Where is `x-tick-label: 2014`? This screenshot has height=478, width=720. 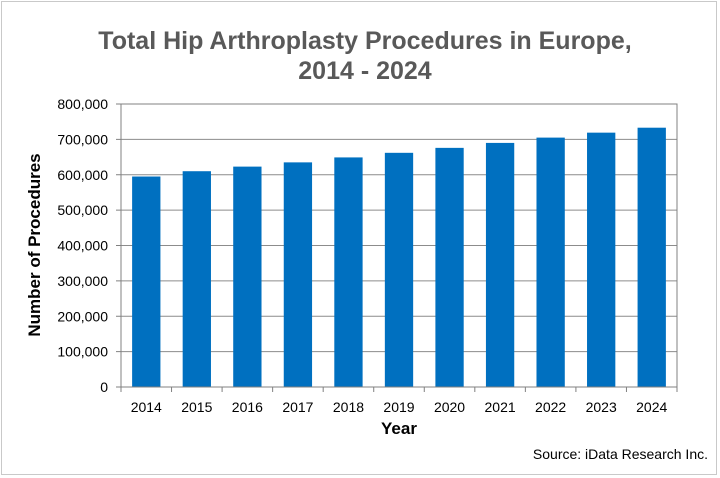
x-tick-label: 2014 is located at coordinates (146, 407).